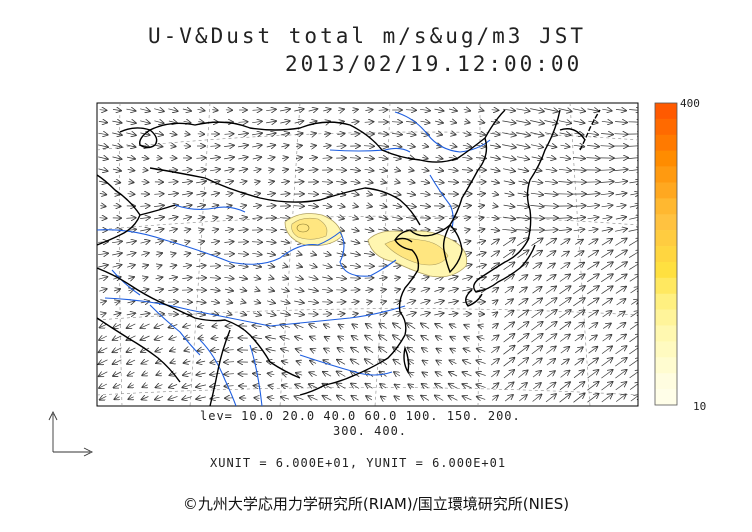 Image resolution: width=752 pixels, height=532 pixels. Describe the element at coordinates (376, 504) in the screenshot. I see `copyright-notice: ©九州大学応用力学研究所(RIAM)/国立環境研究所(NIES)` at that location.